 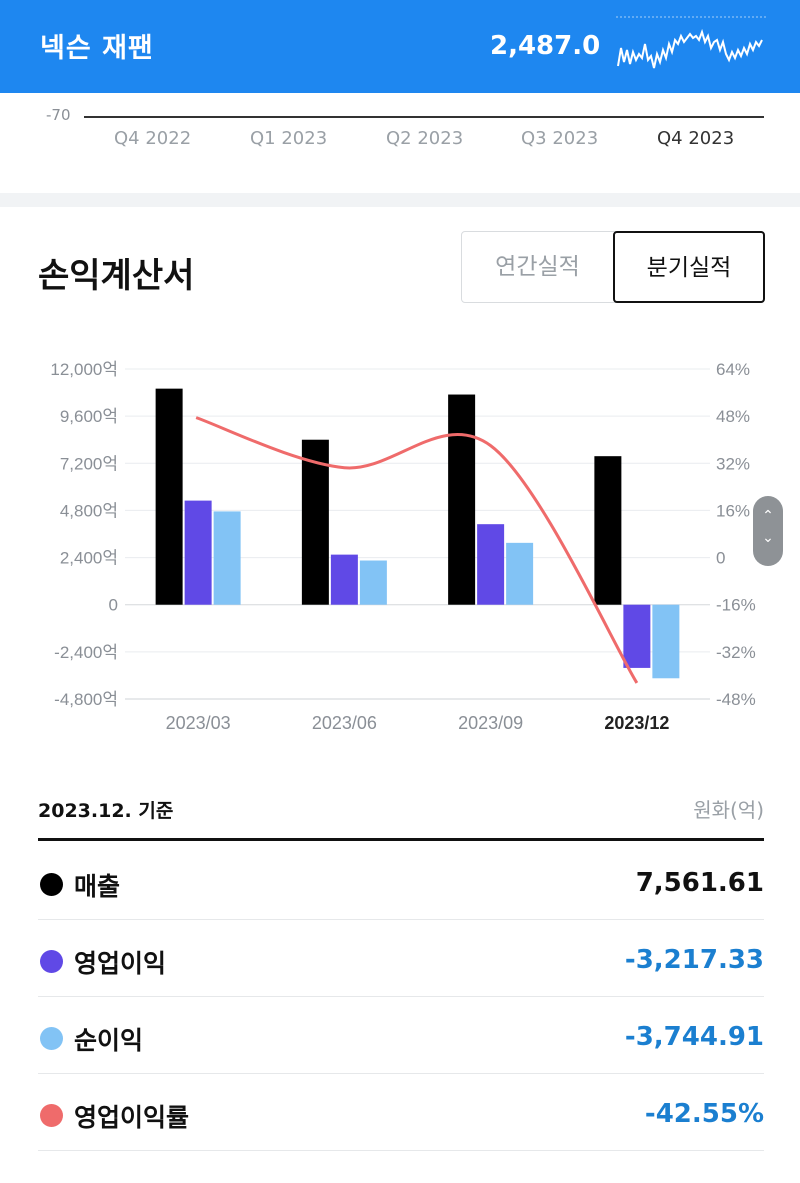 I want to click on row-value: -42.55%, so click(x=704, y=1114).